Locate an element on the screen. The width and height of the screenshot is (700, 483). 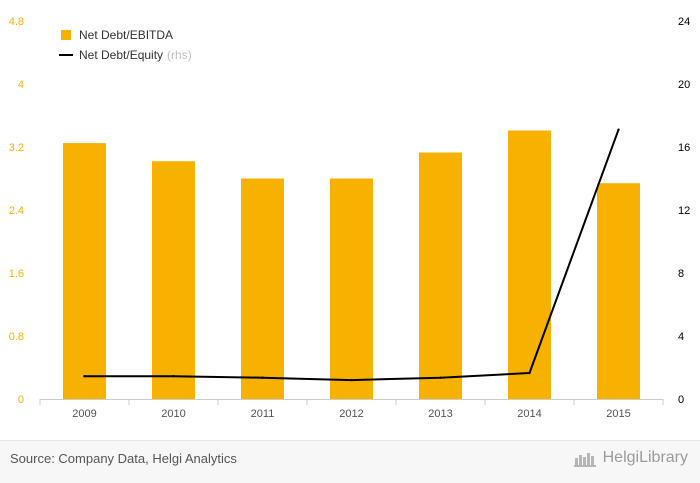
right-tick-label: 24 is located at coordinates (684, 22).